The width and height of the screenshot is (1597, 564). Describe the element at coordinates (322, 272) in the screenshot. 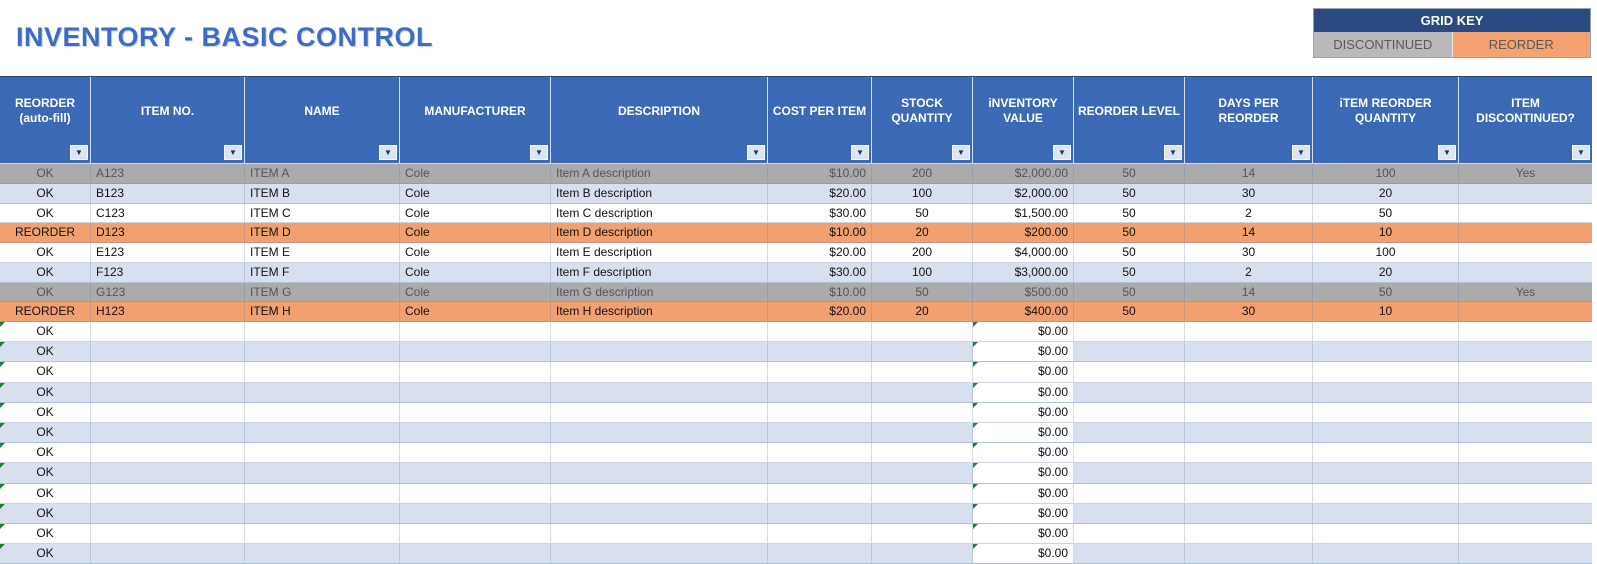

I see `cell-name: ITEM F` at that location.